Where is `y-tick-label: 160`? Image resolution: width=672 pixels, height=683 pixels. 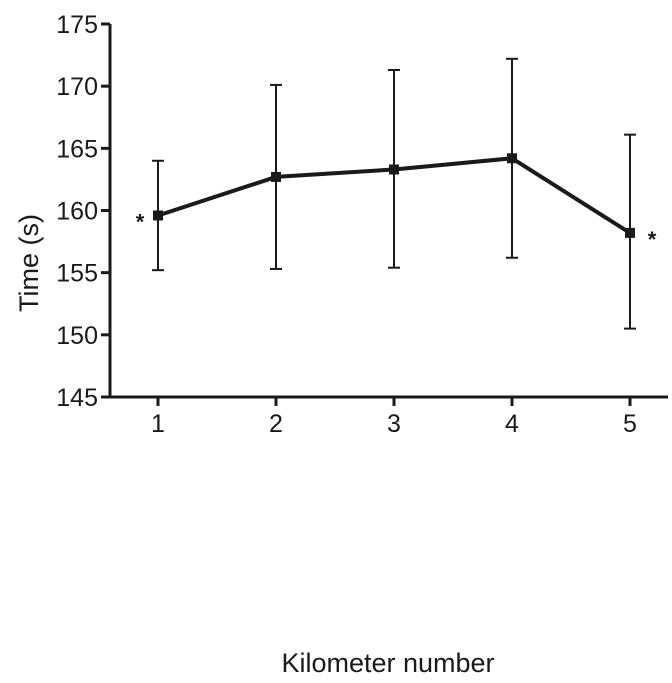
y-tick-label: 160 is located at coordinates (77, 212).